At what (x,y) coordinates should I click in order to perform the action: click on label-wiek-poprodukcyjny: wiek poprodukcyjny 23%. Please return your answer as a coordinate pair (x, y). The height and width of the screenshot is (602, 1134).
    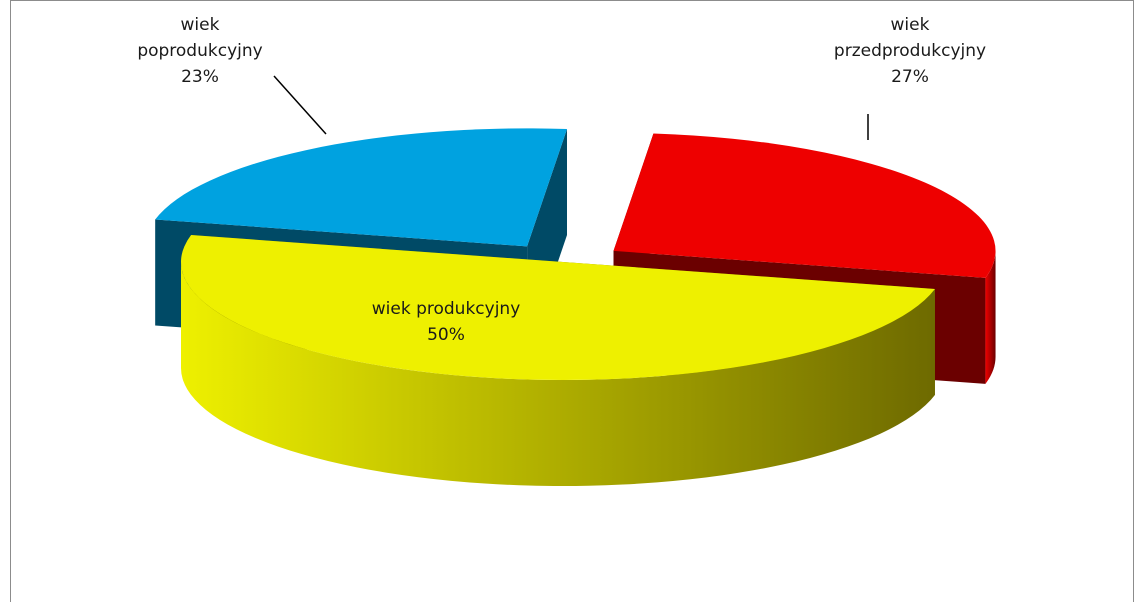
    Looking at the image, I should click on (200, 51).